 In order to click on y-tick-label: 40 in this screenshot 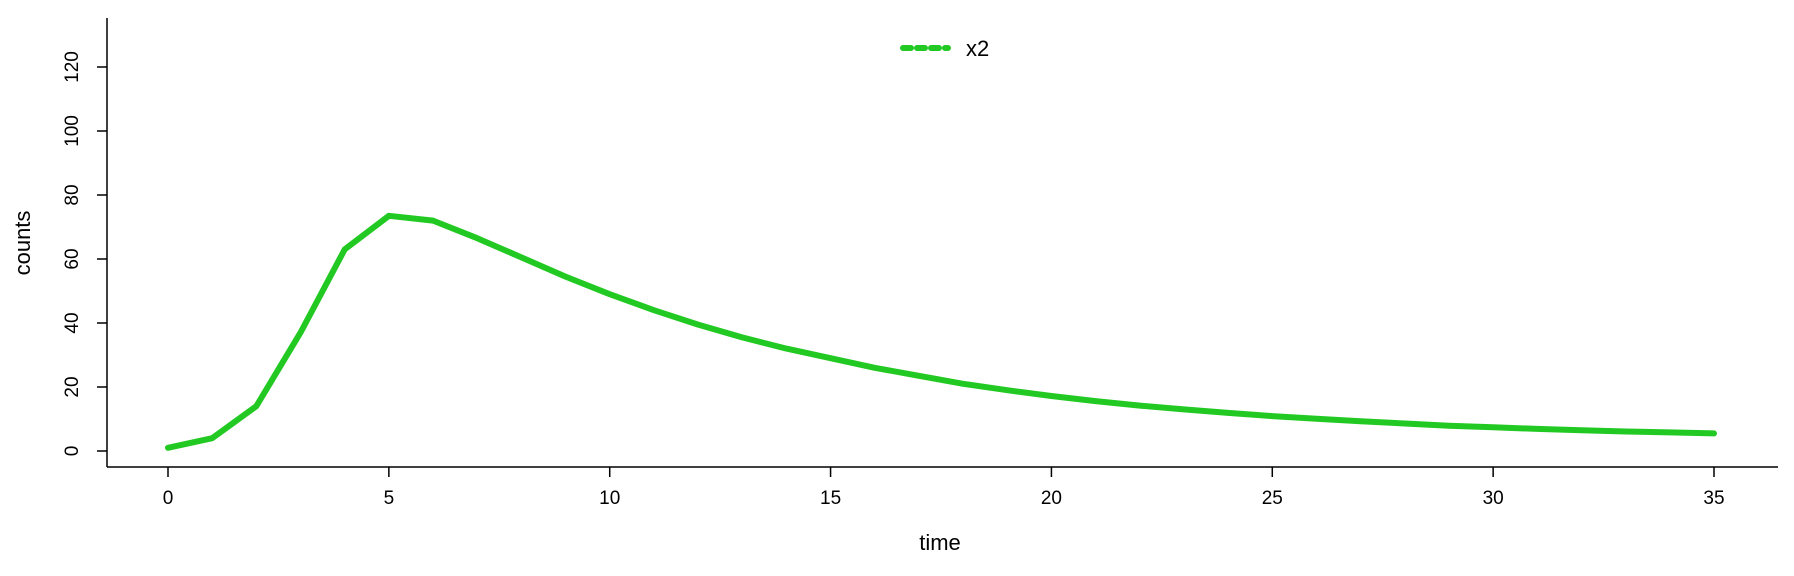, I will do `click(72, 322)`.